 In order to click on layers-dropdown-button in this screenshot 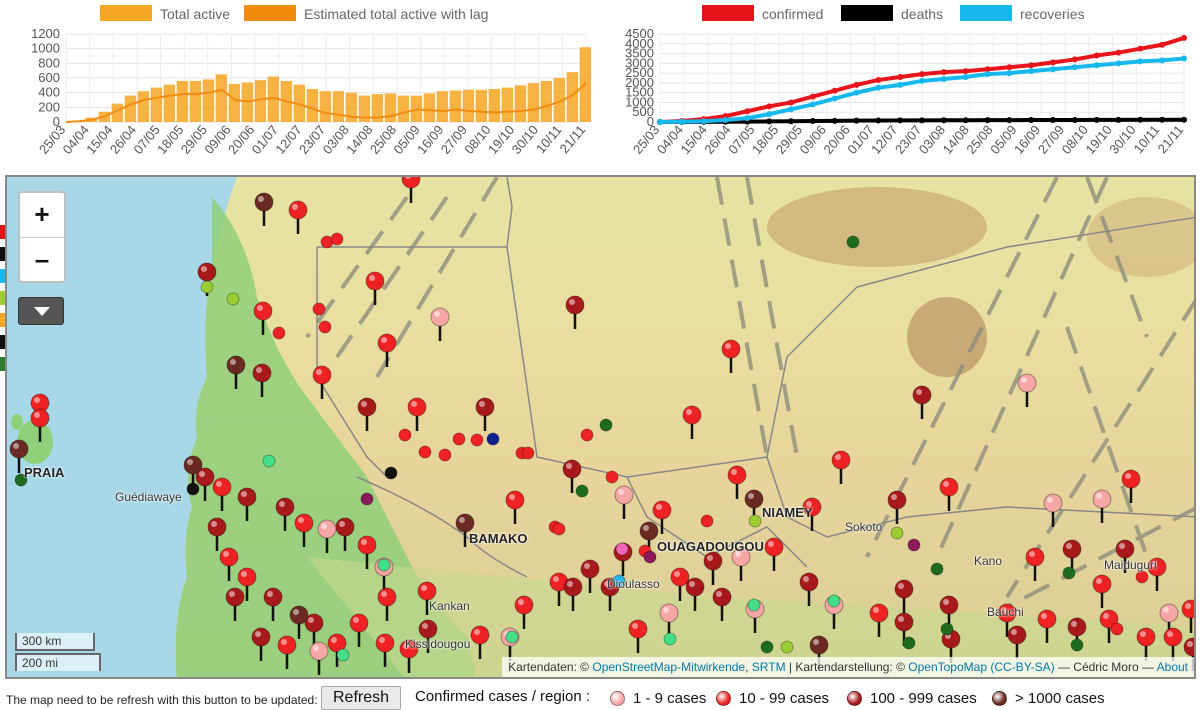, I will do `click(41, 311)`.